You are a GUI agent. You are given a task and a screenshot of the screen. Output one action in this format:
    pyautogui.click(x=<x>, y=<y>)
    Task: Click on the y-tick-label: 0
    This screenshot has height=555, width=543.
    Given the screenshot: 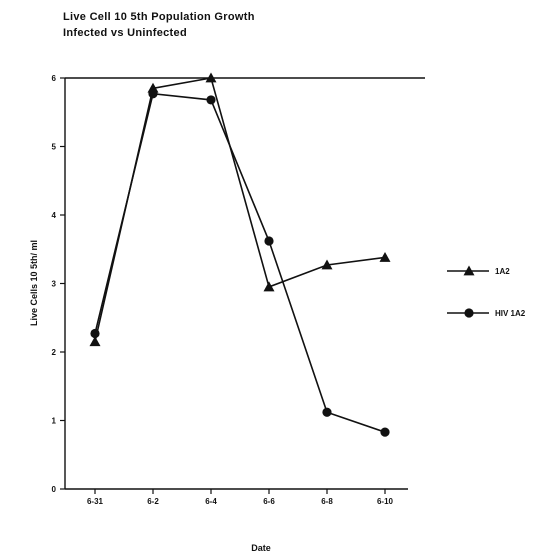 What is the action you would take?
    pyautogui.click(x=54, y=489)
    